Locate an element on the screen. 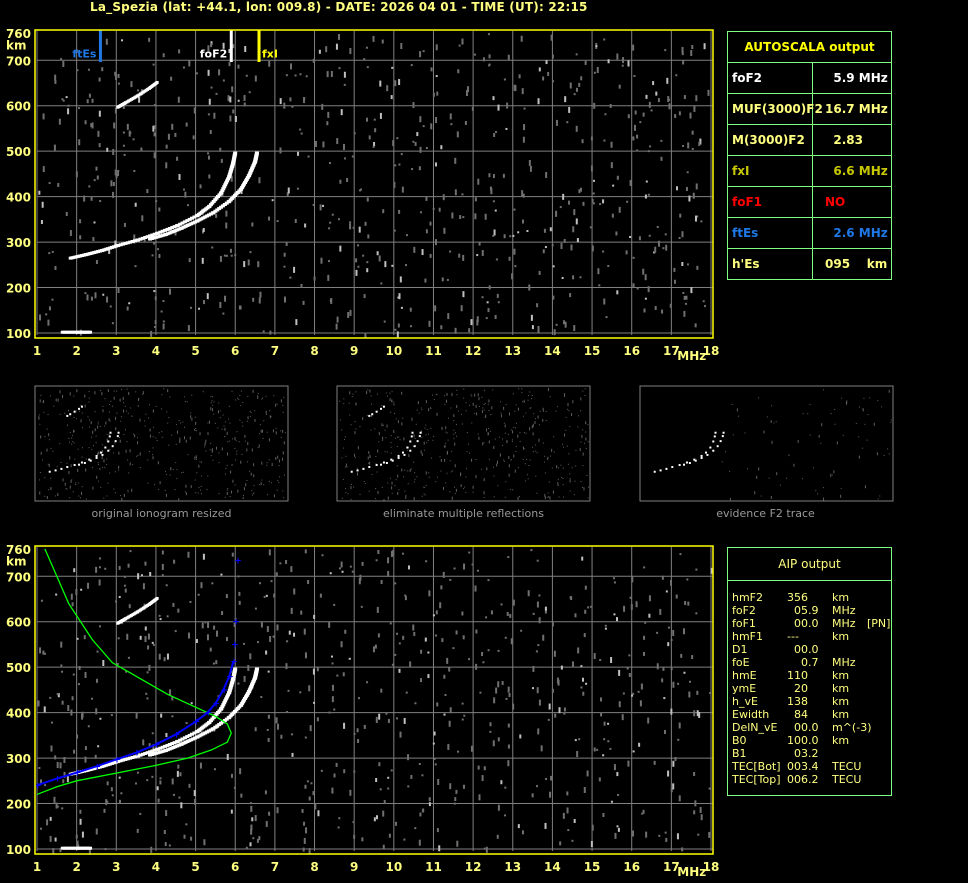  autoscala-label: foF1 is located at coordinates (770, 202).